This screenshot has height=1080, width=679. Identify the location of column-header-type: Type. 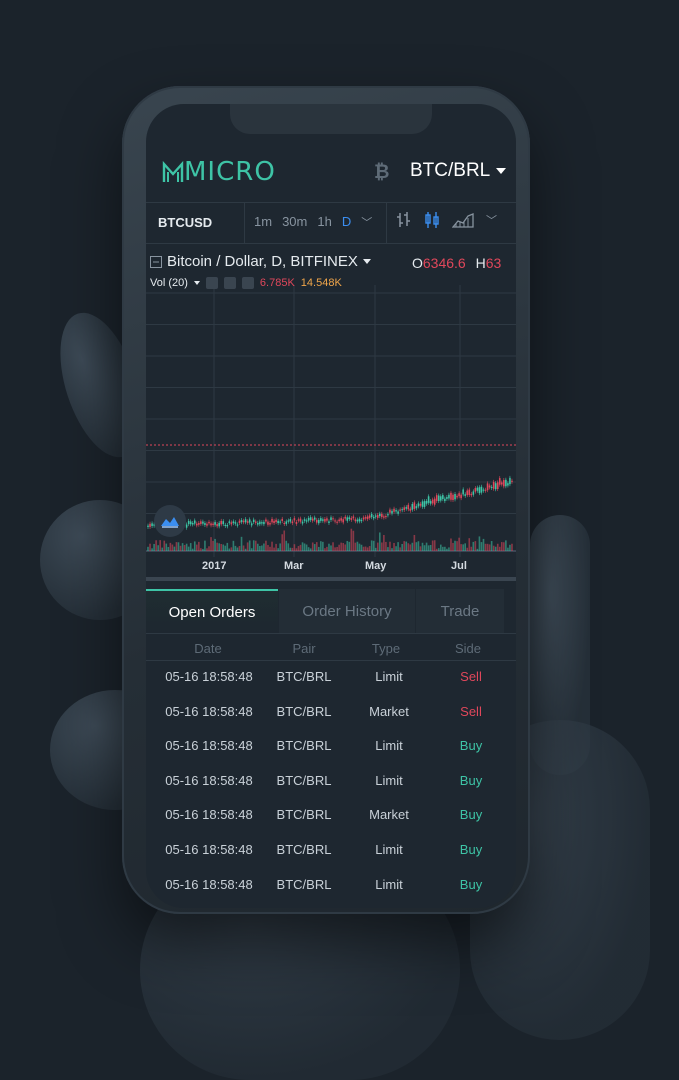
(386, 648).